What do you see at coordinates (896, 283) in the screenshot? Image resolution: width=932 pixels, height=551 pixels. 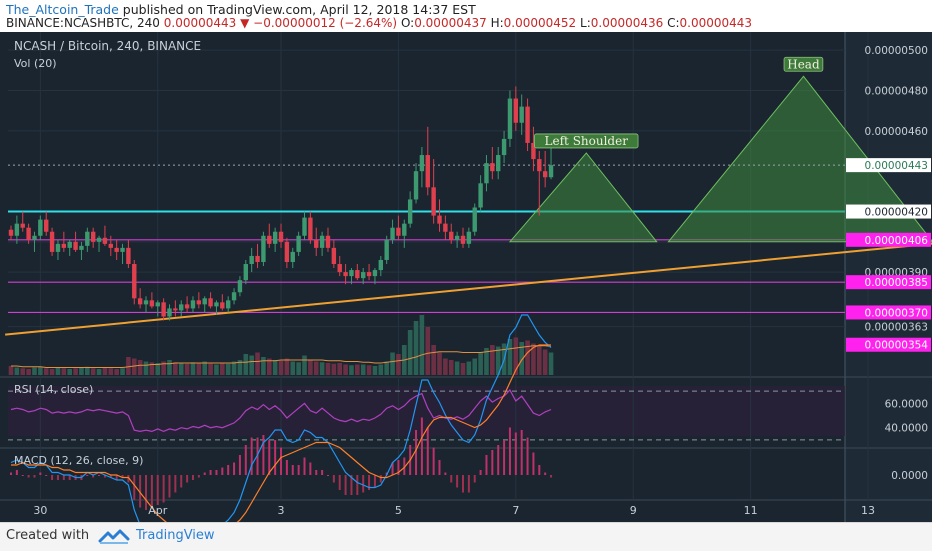 I see `price-label: 0.00000385` at bounding box center [896, 283].